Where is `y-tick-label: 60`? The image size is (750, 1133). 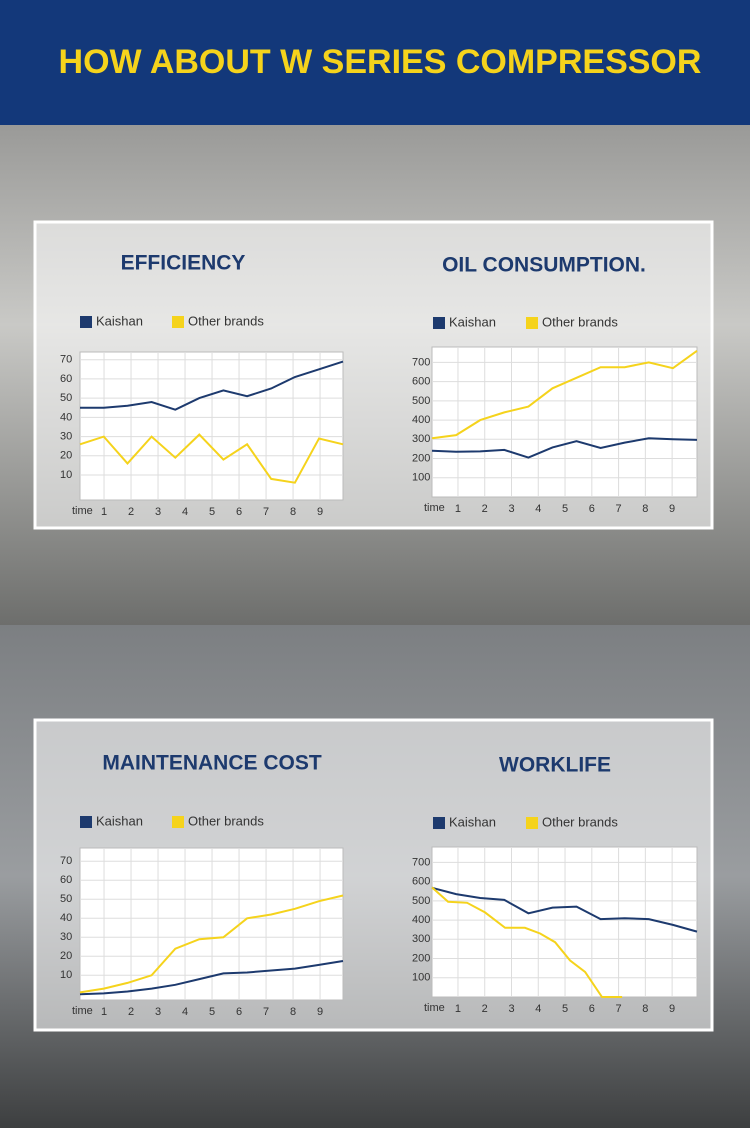
y-tick-label: 60 is located at coordinates (66, 379).